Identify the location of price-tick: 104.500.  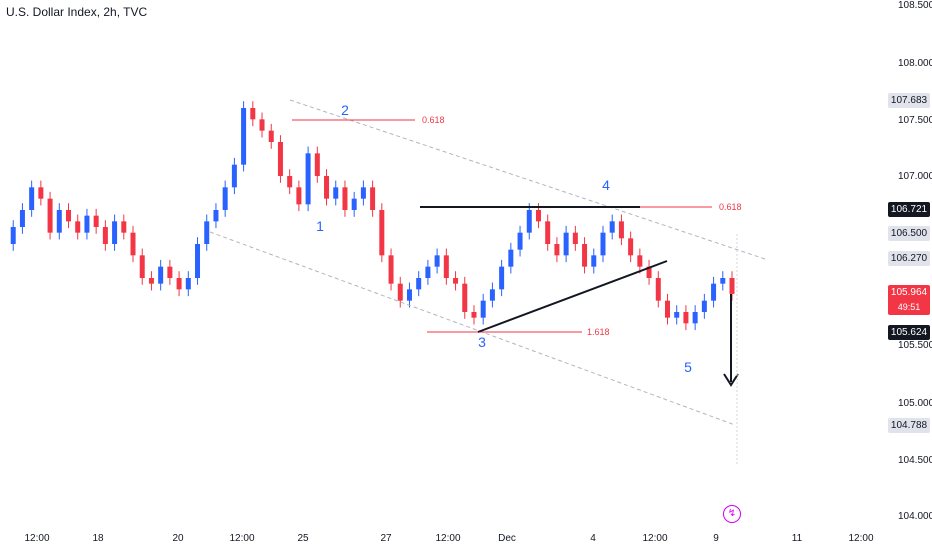
(915, 460).